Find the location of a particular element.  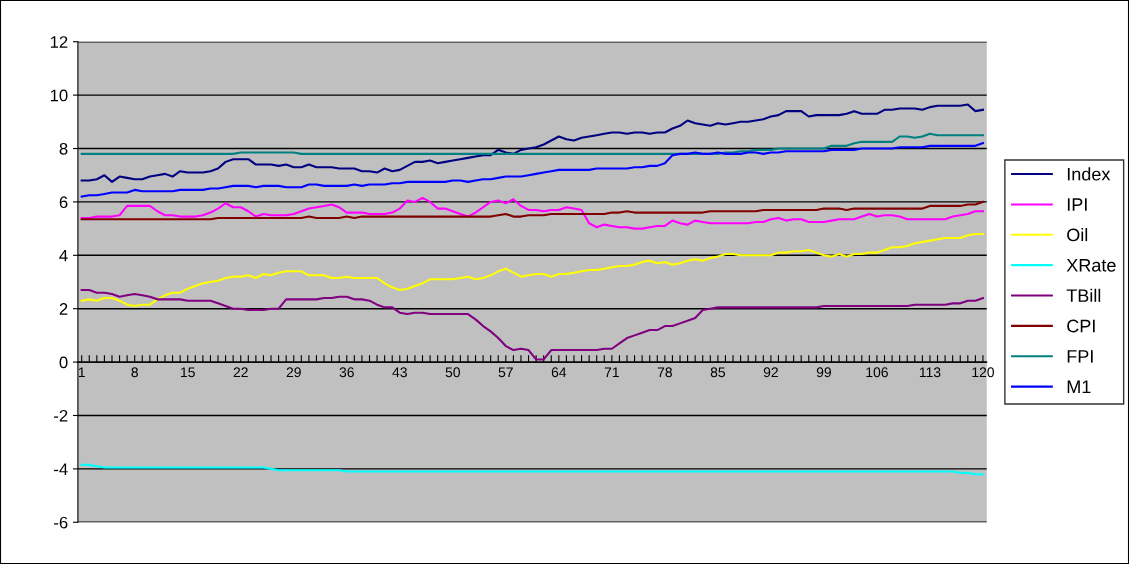

y-tick-label: 2 is located at coordinates (63, 309).